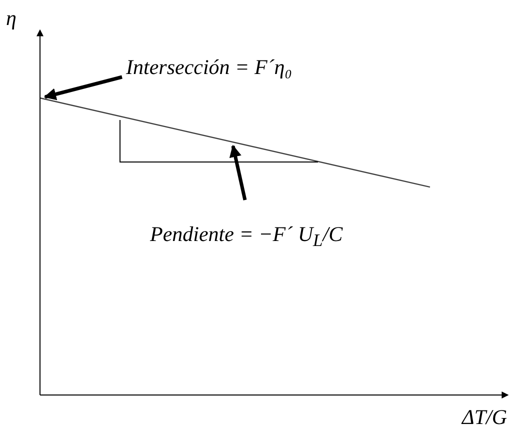  What do you see at coordinates (11, 18) in the screenshot?
I see `y-axis-title: η` at bounding box center [11, 18].